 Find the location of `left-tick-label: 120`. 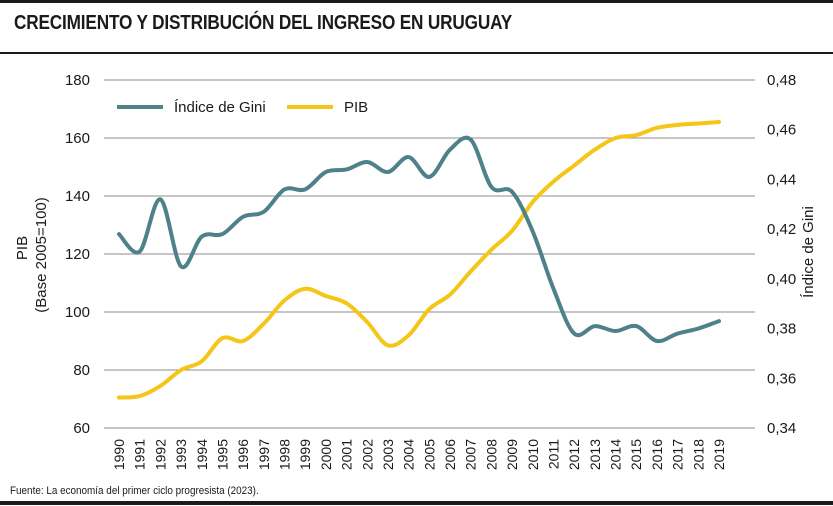

left-tick-label: 120 is located at coordinates (77, 254).